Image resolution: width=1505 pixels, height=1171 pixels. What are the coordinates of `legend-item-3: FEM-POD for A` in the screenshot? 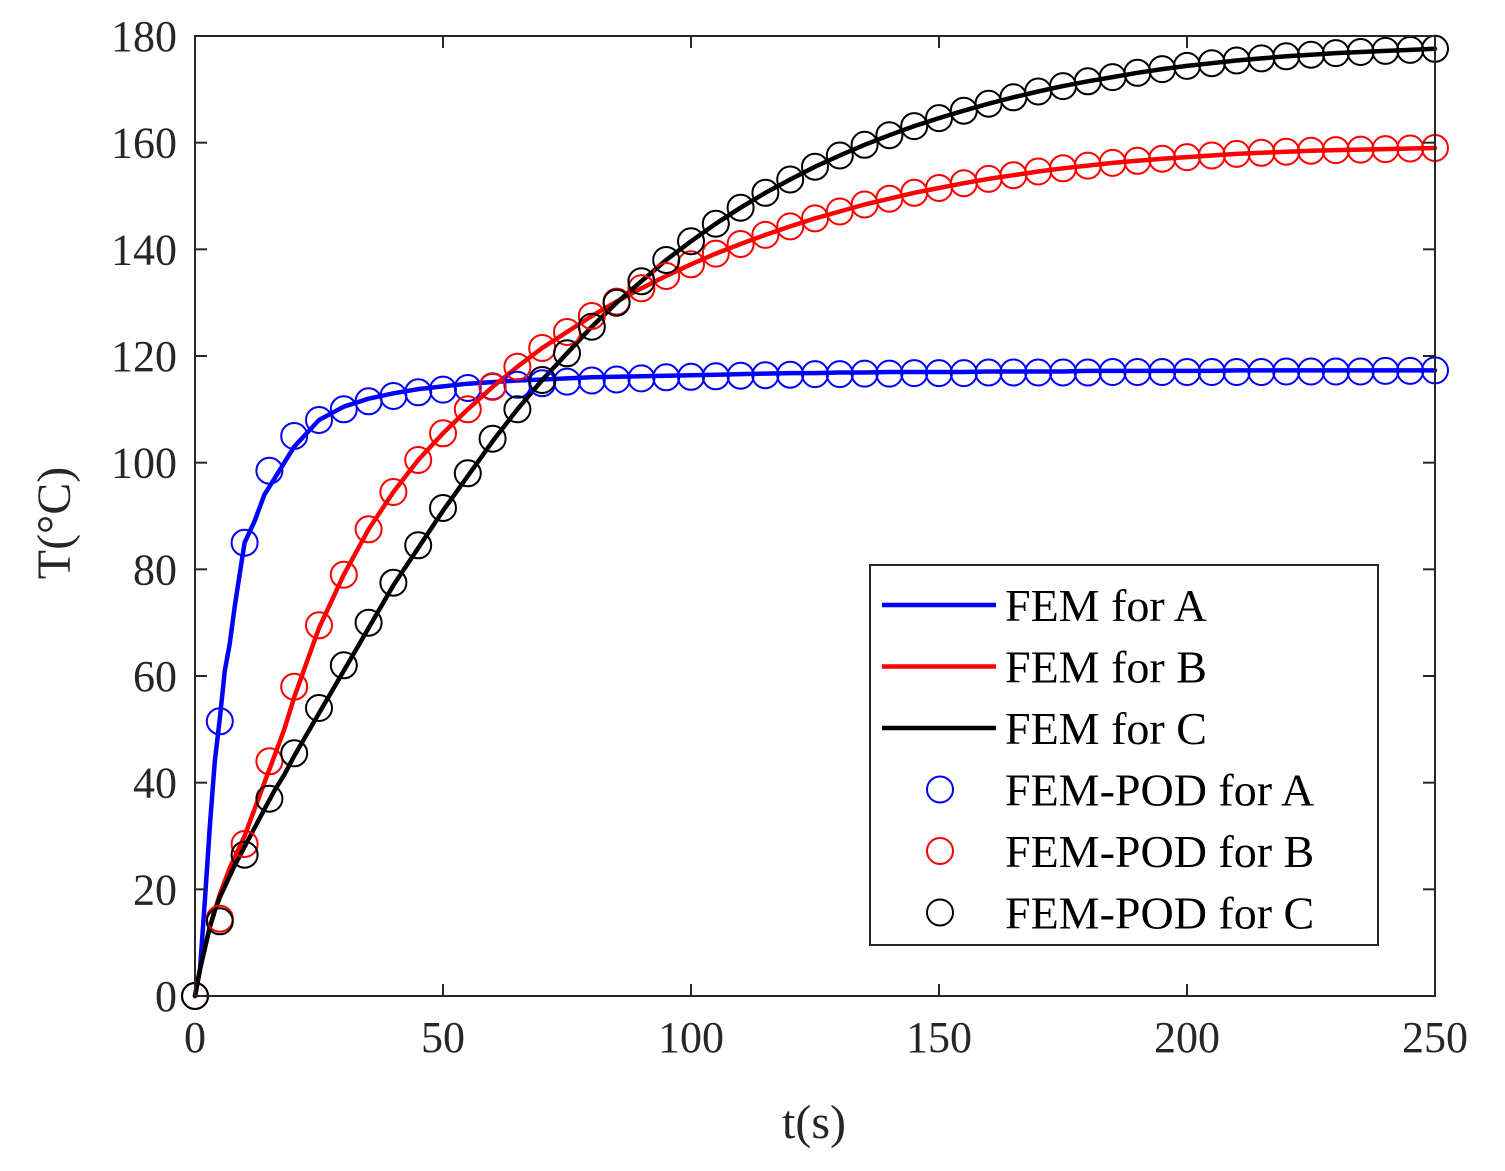 It's located at (1120, 790).